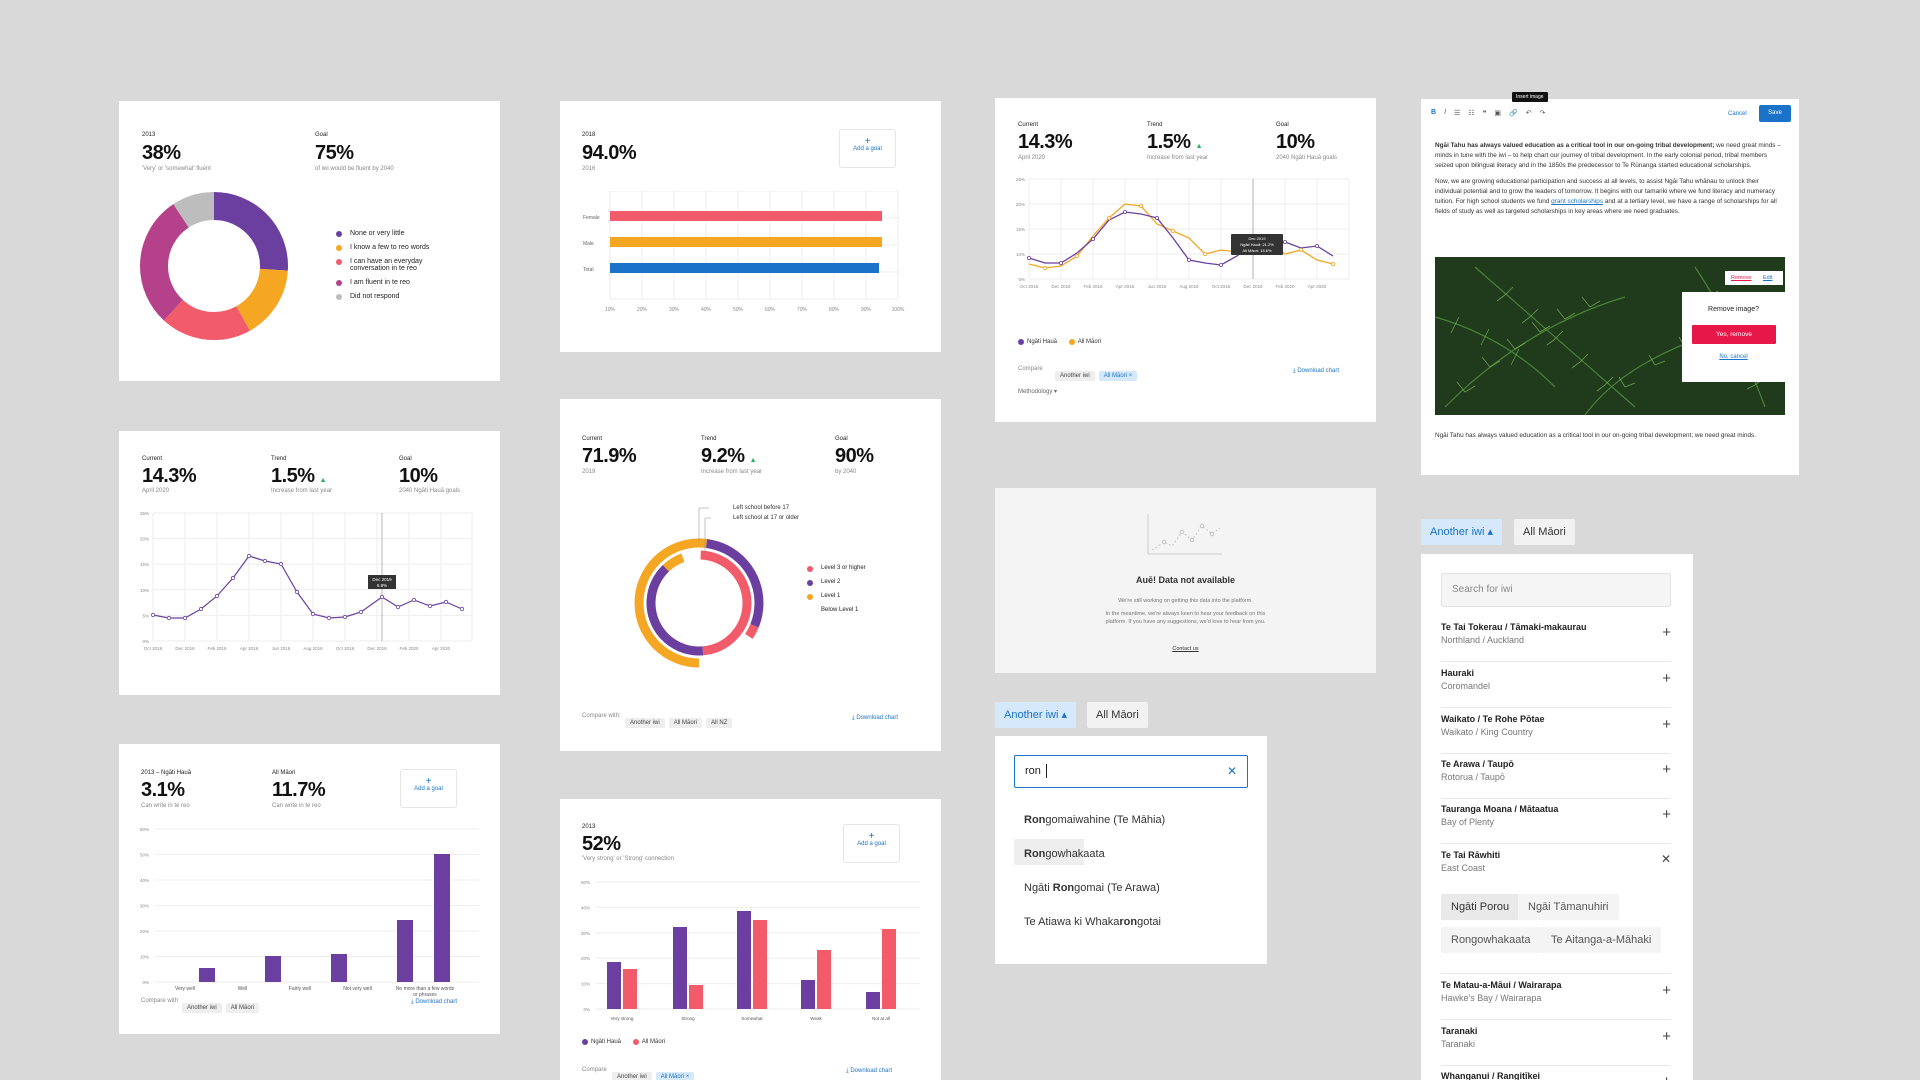  I want to click on chip-all-nz: All NZ, so click(719, 723).